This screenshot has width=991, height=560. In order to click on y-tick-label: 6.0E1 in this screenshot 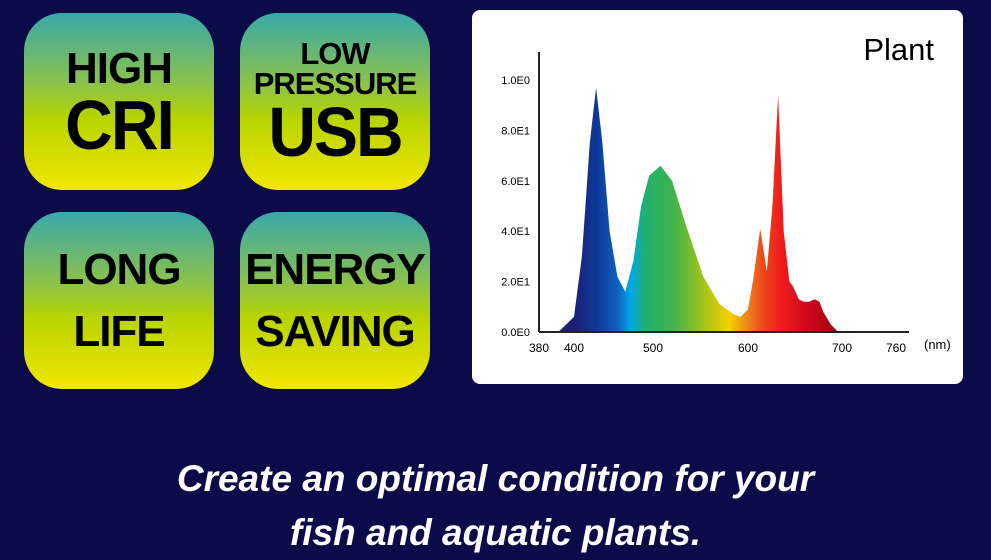, I will do `click(515, 182)`.